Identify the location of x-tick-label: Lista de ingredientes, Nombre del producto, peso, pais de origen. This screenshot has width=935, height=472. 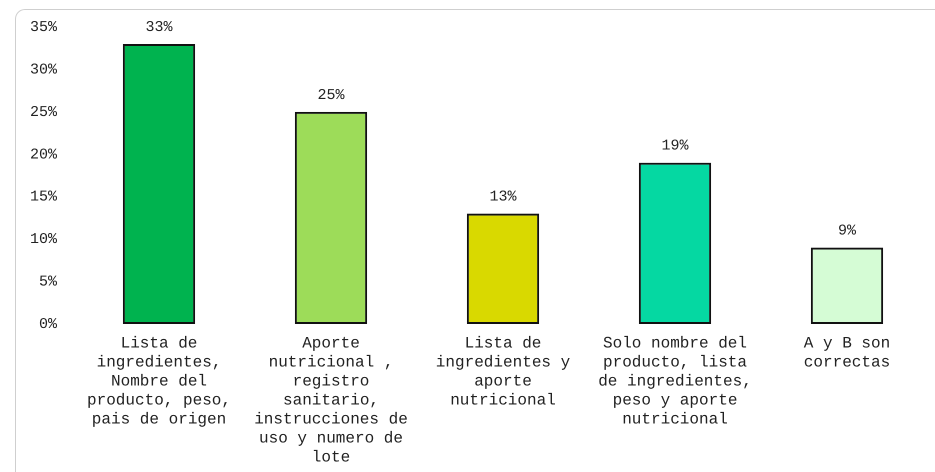
(159, 381).